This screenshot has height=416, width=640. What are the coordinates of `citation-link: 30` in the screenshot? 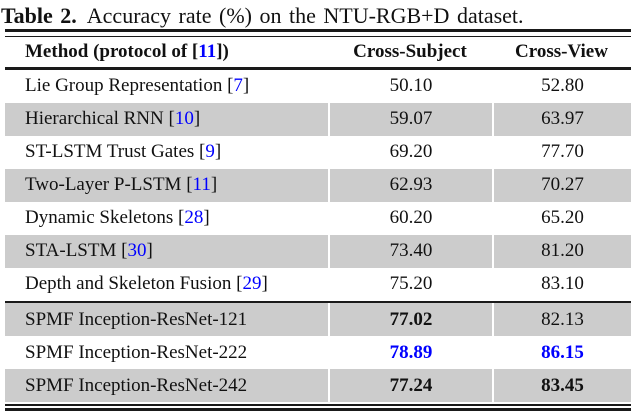 It's located at (137, 250).